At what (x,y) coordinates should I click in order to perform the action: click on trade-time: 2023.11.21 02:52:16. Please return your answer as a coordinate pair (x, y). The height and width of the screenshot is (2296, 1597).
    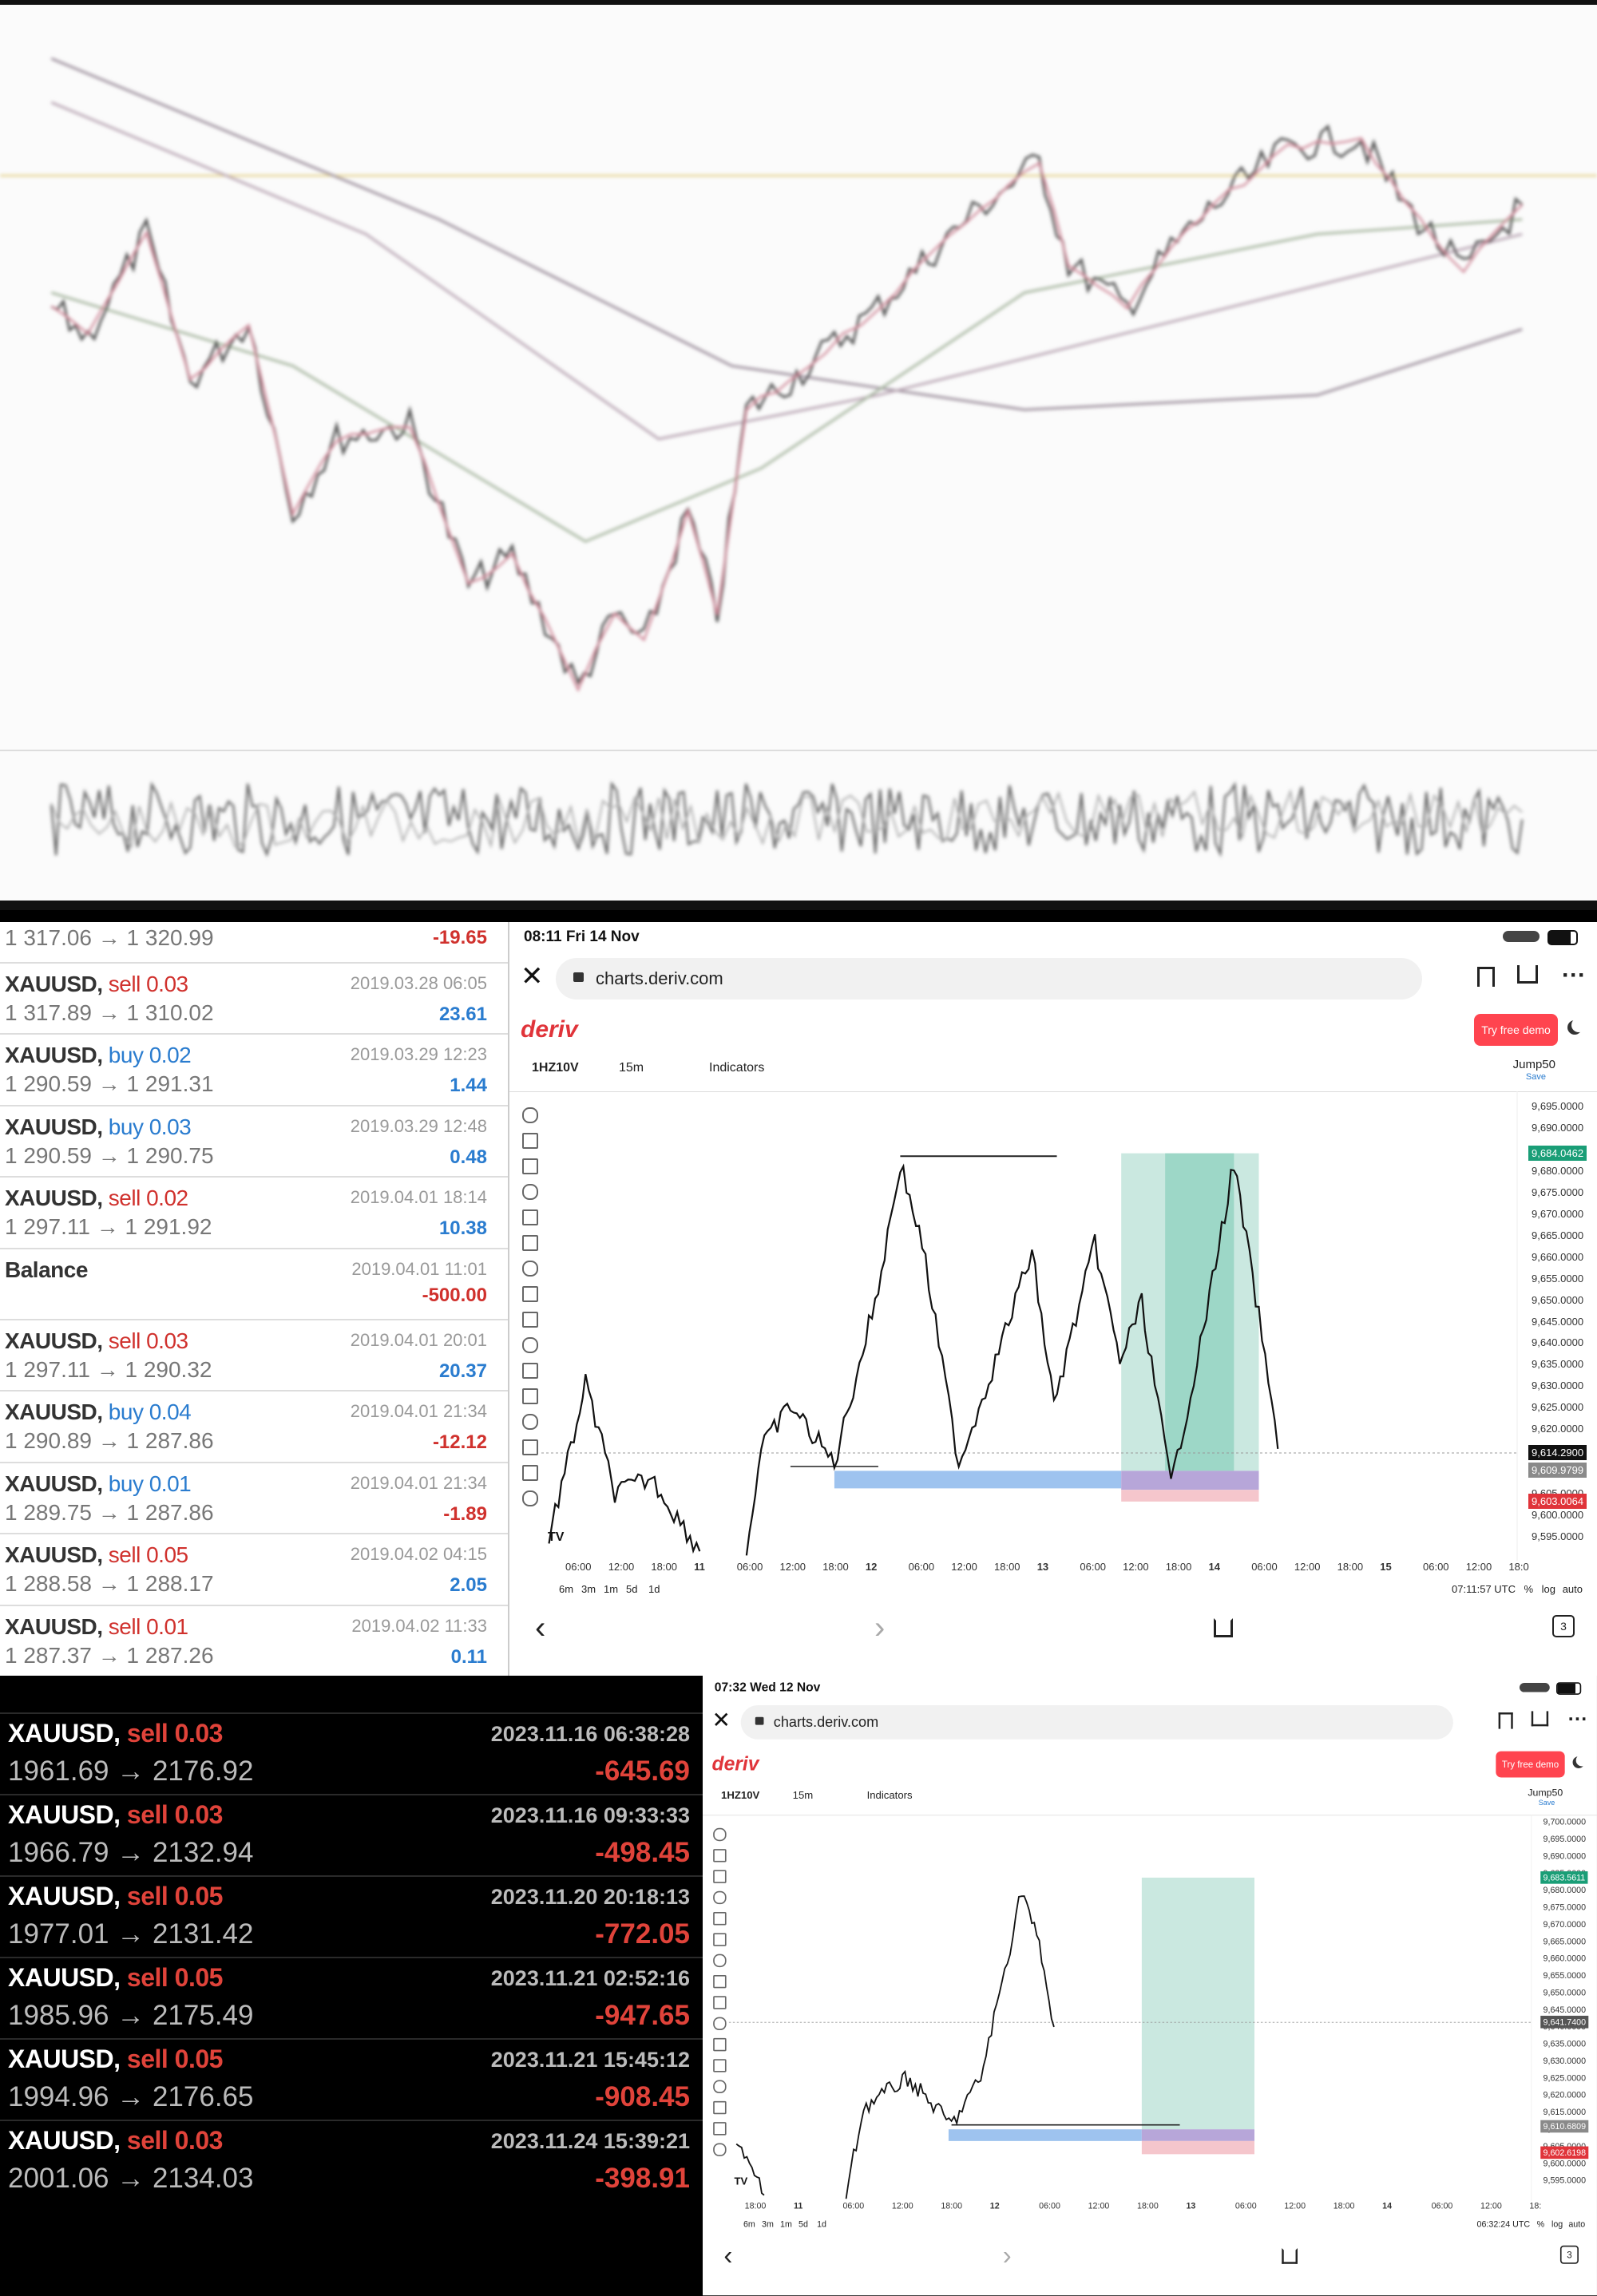
    Looking at the image, I should click on (590, 1978).